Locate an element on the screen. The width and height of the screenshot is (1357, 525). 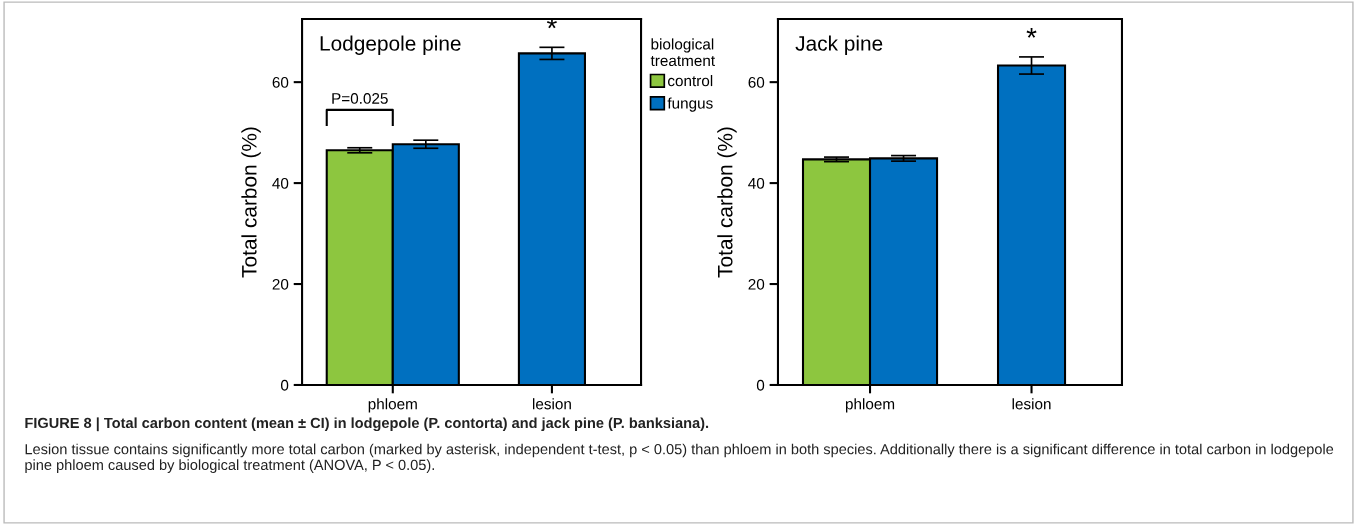
legend-label: fungus is located at coordinates (690, 104).